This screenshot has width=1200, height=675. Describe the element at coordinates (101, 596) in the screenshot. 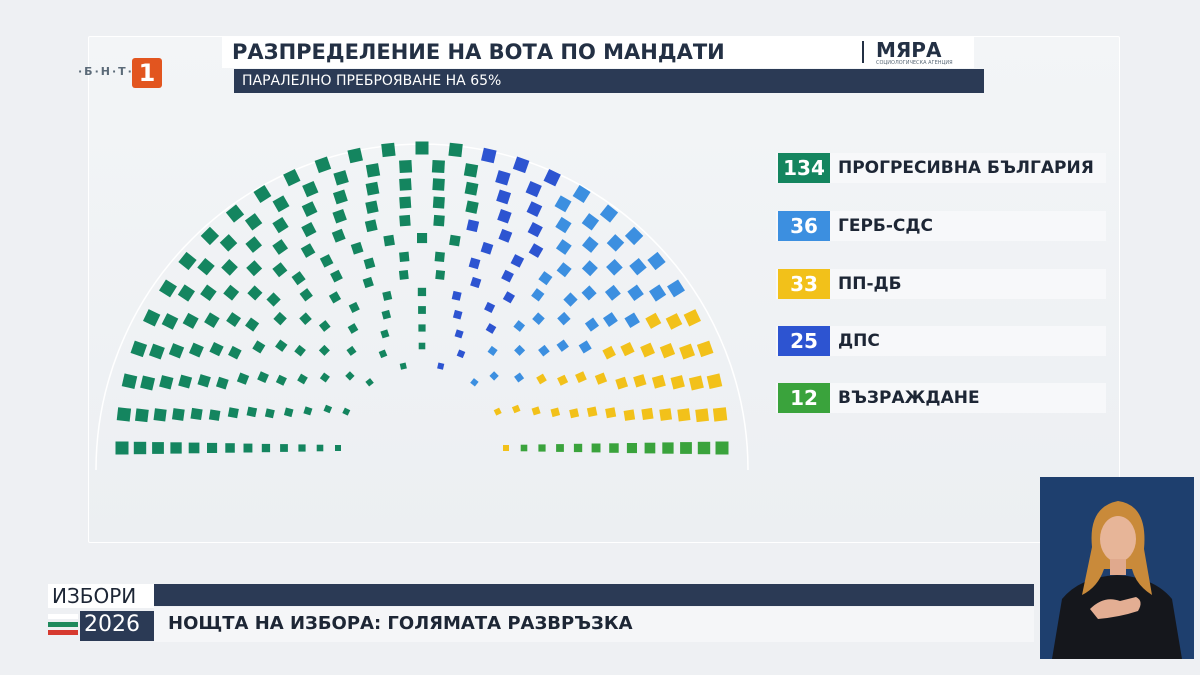

I see `elections-label-box: ИЗБОРИ` at that location.